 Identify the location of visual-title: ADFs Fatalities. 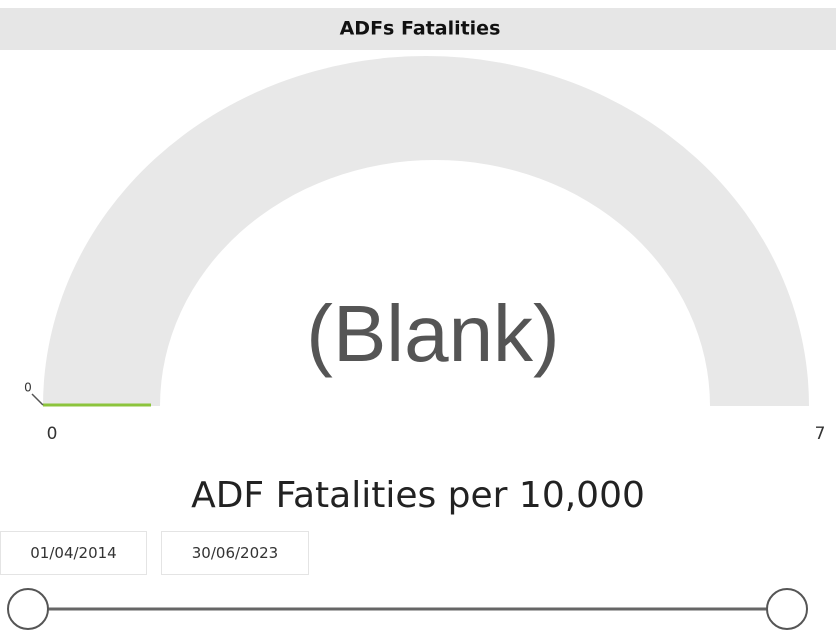
(420, 29).